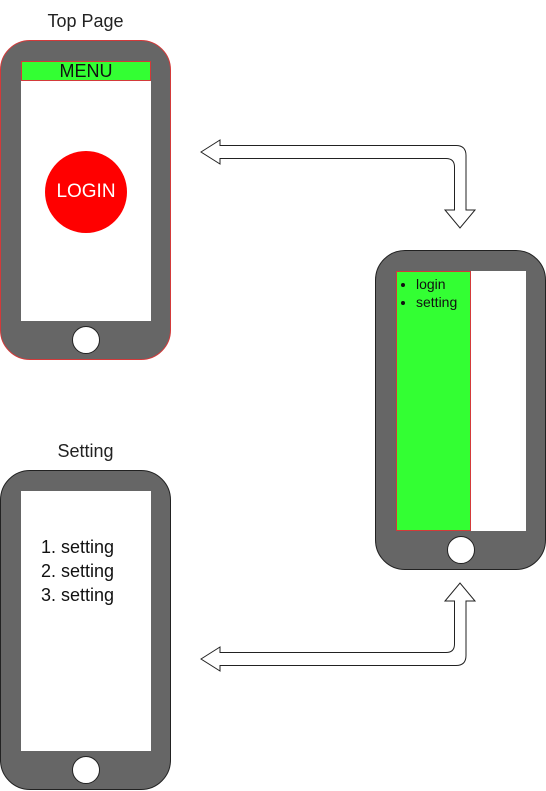 This screenshot has width=546, height=791. I want to click on menu-drawer-screen: login setting, so click(461, 401).